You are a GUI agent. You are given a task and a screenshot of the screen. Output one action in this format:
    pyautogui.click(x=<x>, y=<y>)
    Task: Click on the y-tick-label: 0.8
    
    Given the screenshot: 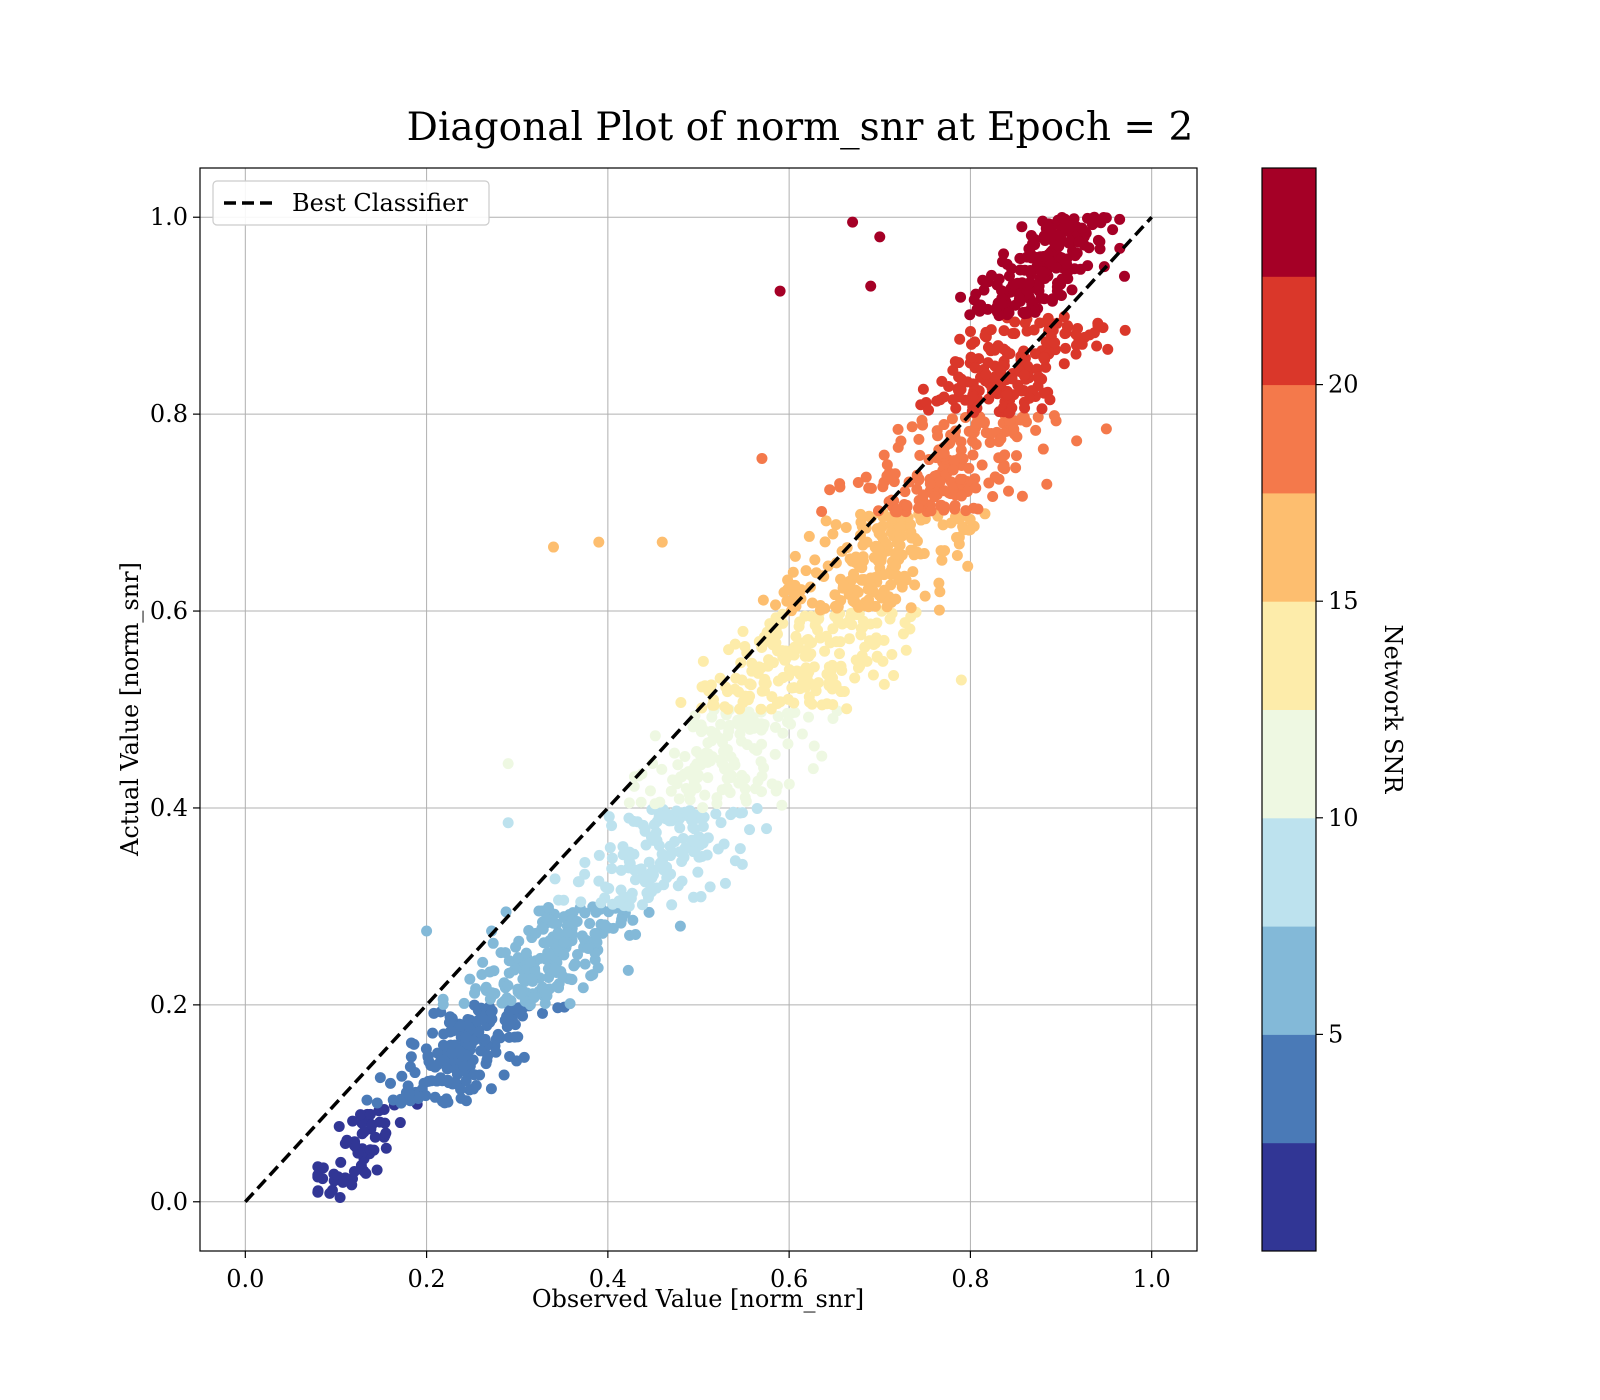 What is the action you would take?
    pyautogui.click(x=169, y=414)
    